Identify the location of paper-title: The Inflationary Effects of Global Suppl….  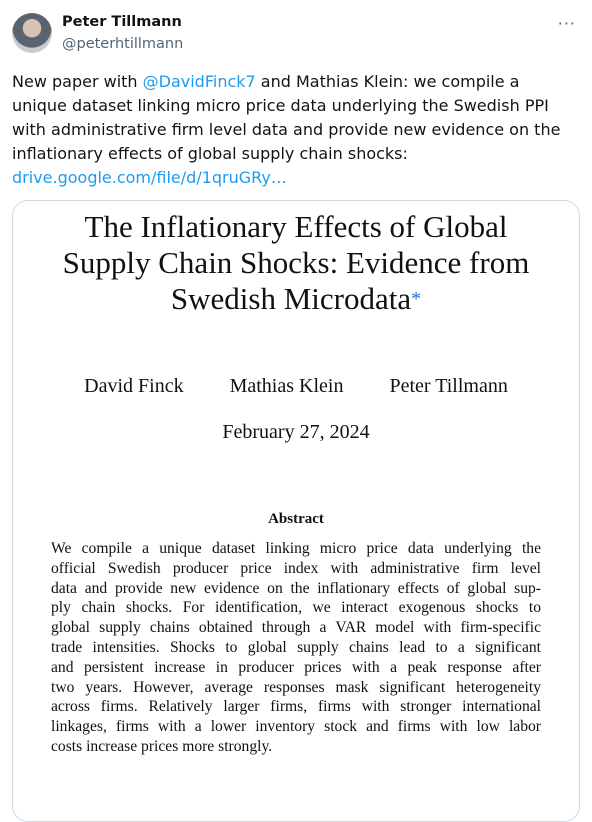
(296, 263).